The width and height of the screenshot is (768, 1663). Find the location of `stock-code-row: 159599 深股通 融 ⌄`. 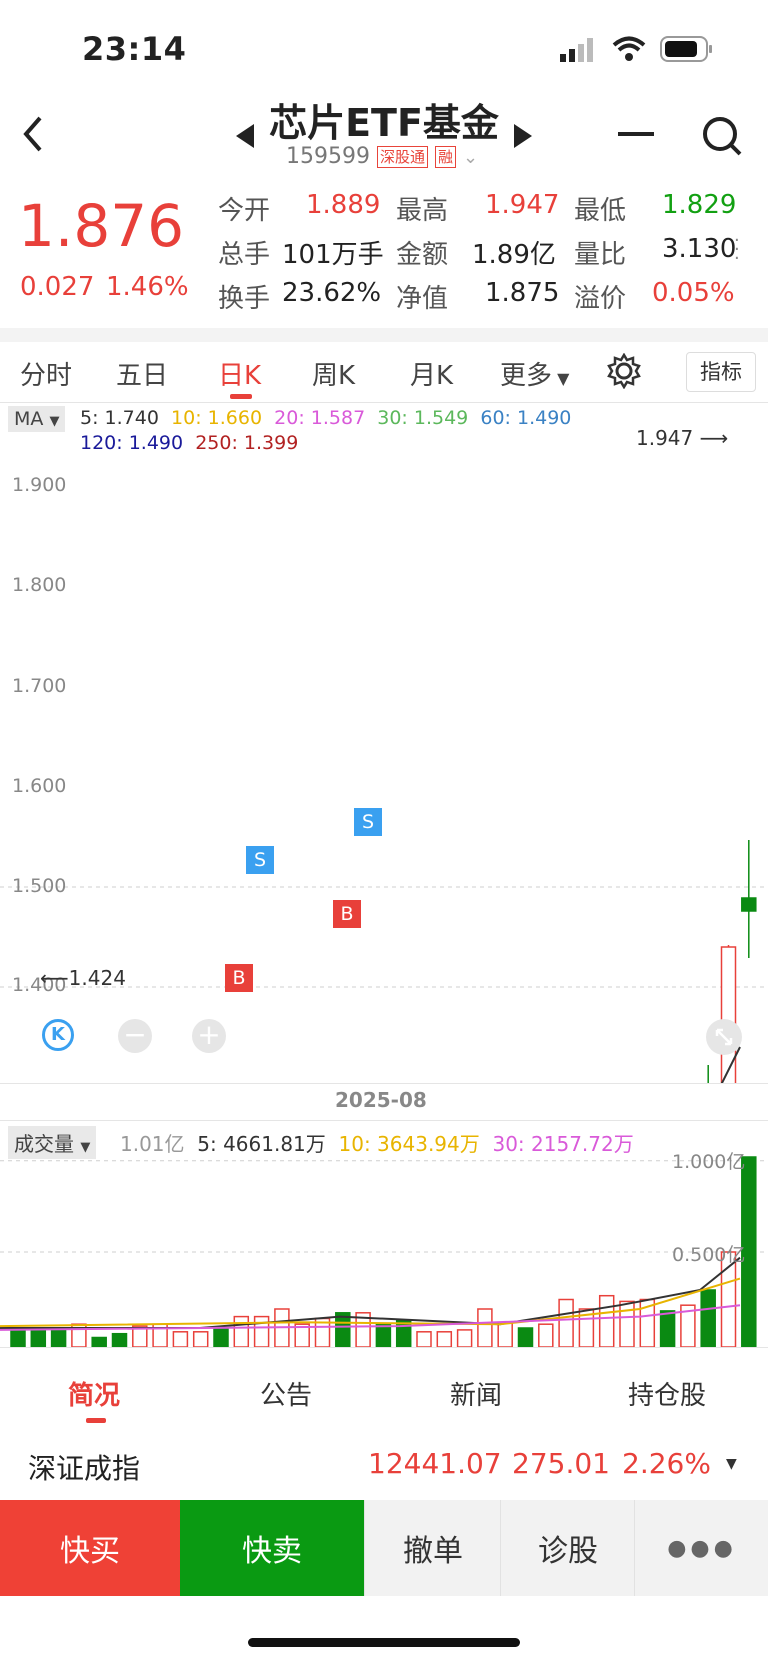

stock-code-row: 159599 深股通 融 ⌄ is located at coordinates (382, 156).